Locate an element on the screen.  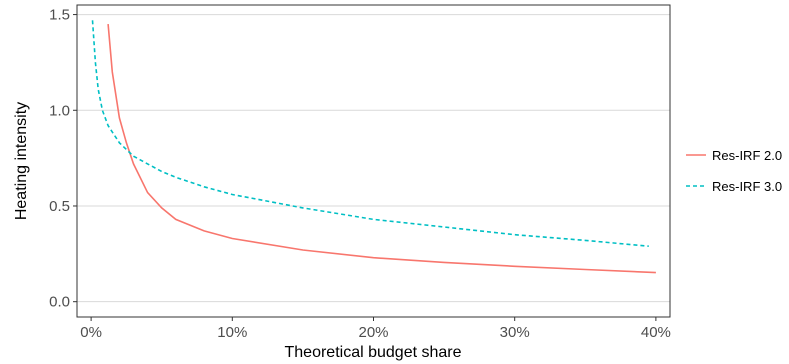
x-tick-label: 10% is located at coordinates (232, 332).